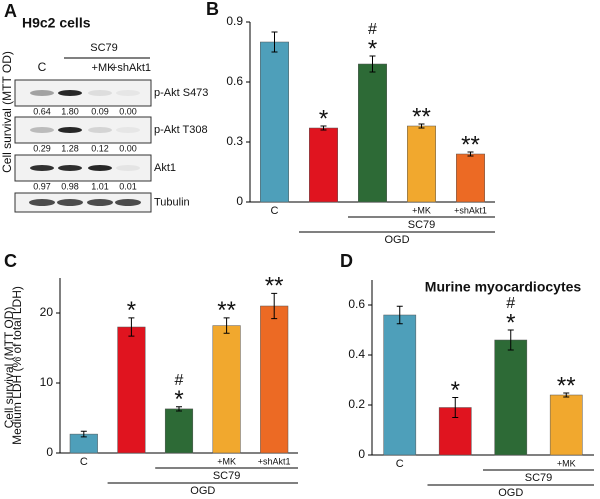  What do you see at coordinates (42, 148) in the screenshot?
I see `densitometry: 0.29` at bounding box center [42, 148].